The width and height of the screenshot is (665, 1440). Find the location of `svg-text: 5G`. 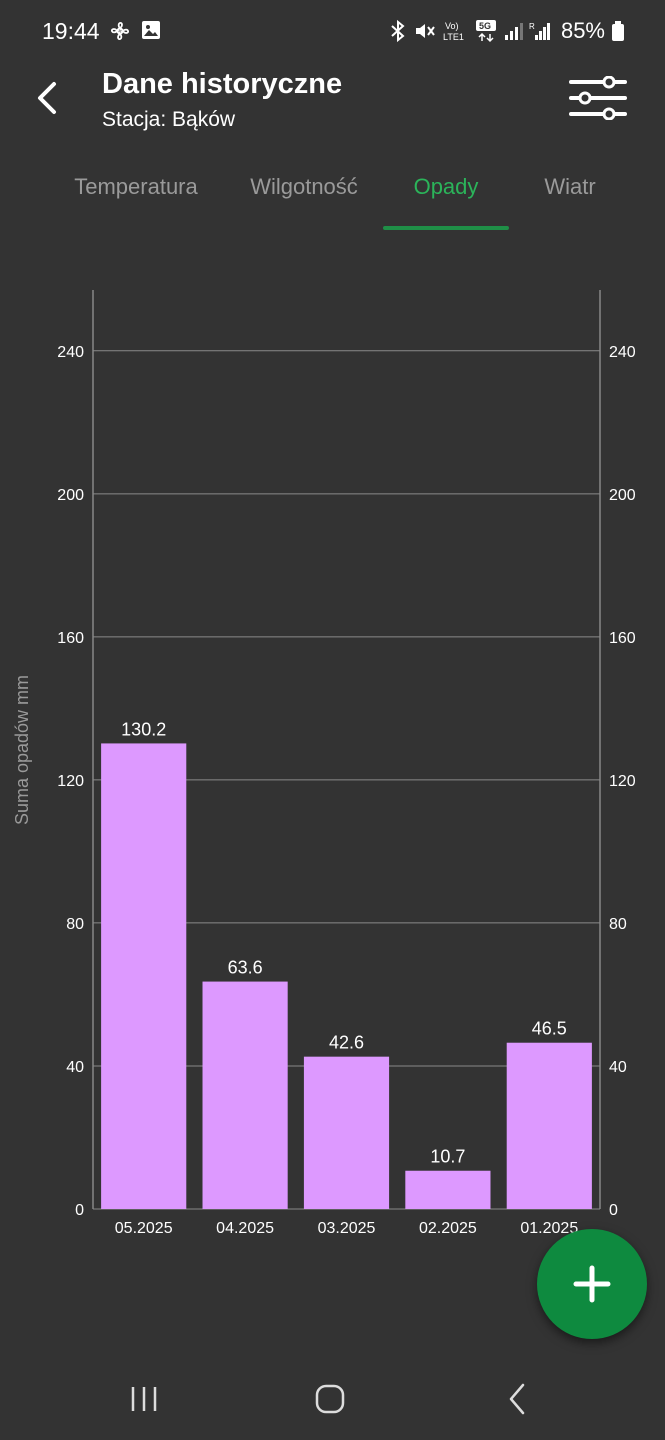

svg-text: 5G is located at coordinates (485, 26).